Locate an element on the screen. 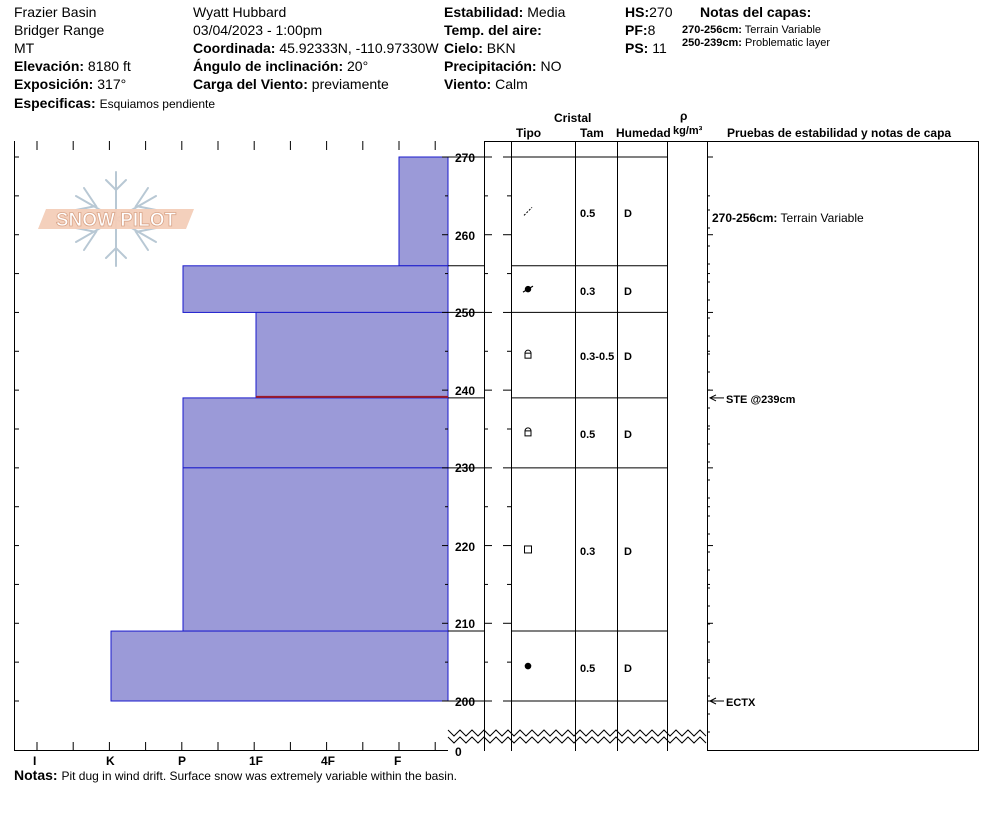  range-name: Bridger Range is located at coordinates (59, 30).